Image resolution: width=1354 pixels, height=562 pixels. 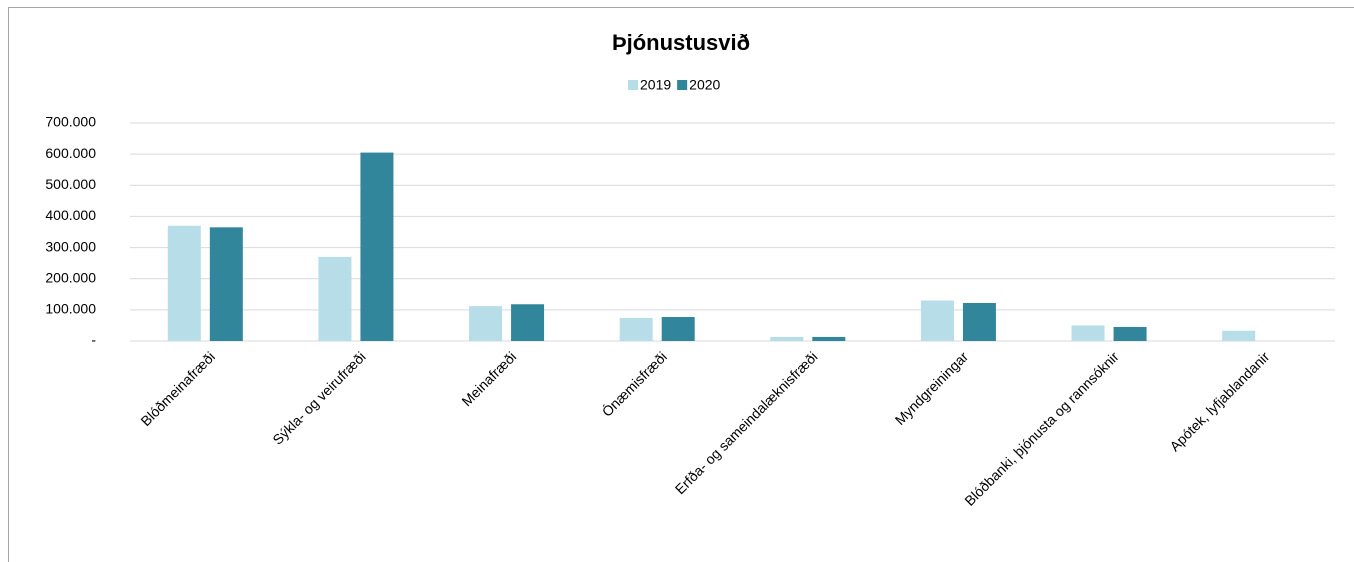 What do you see at coordinates (746, 422) in the screenshot?
I see `x-tick-label: Erfða- og sameindalæknisfræði` at bounding box center [746, 422].